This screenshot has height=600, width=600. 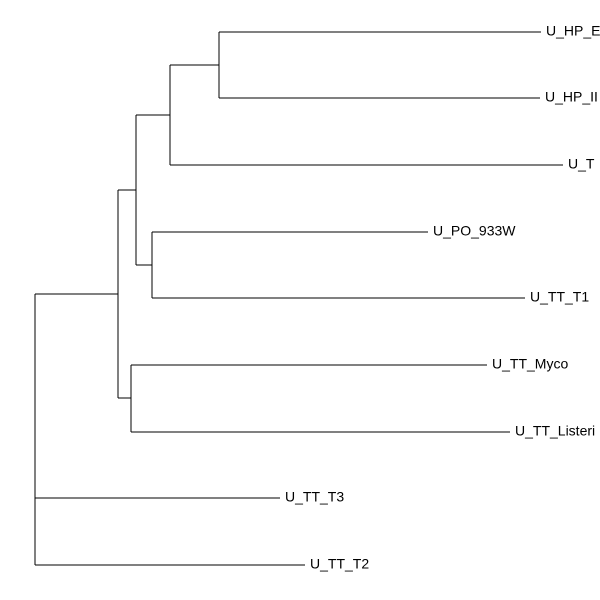 What do you see at coordinates (339, 564) in the screenshot?
I see `leaf-label: U_TT_T2` at bounding box center [339, 564].